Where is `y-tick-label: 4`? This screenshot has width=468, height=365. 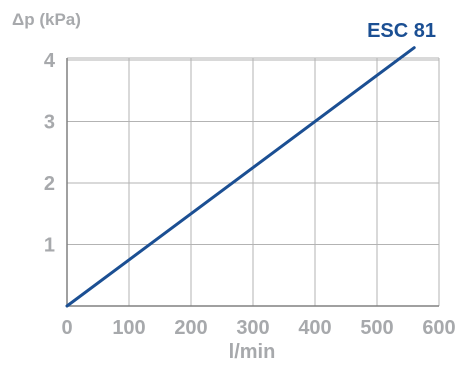 y-tick-label: 4 is located at coordinates (50, 61).